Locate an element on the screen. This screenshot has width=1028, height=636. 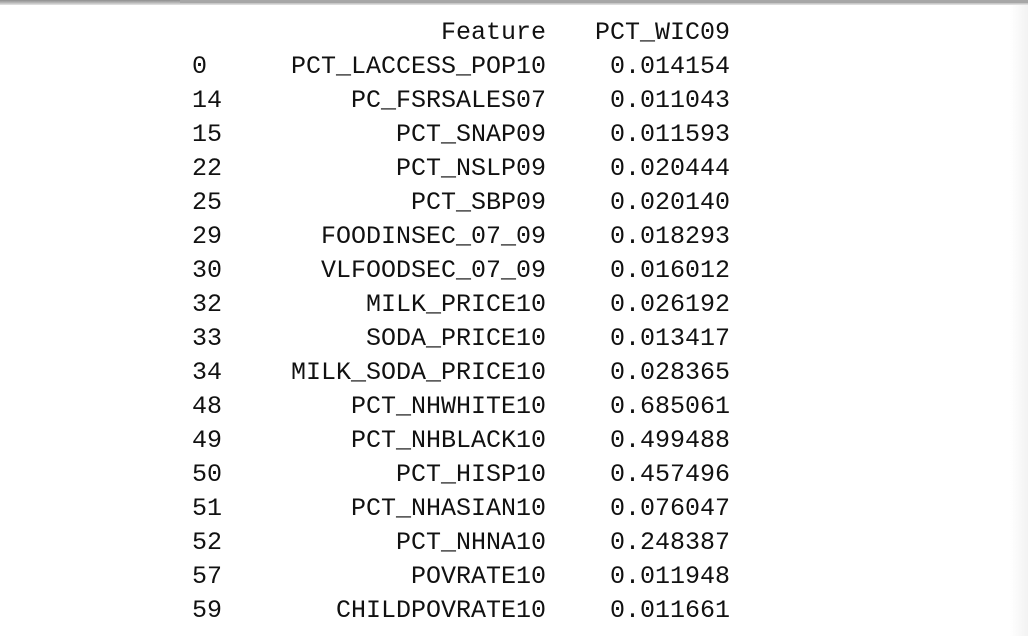
table-row: 29 FOODINSEC_07_09 0.018293 is located at coordinates (514, 237).